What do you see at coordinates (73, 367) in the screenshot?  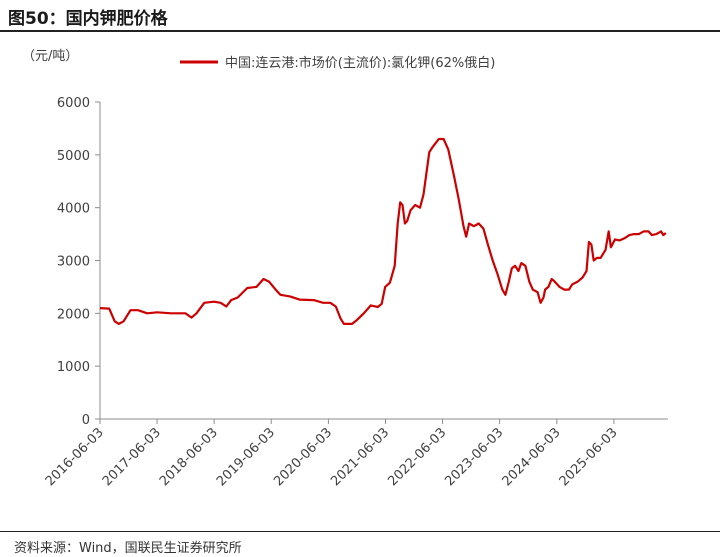 I see `y-tick-label: 1000` at bounding box center [73, 367].